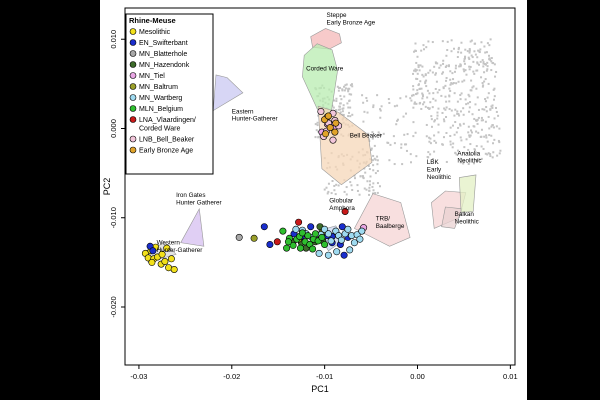 This screenshot has width=600, height=400. I want to click on y-tick-label: -0.010, so click(113, 217).